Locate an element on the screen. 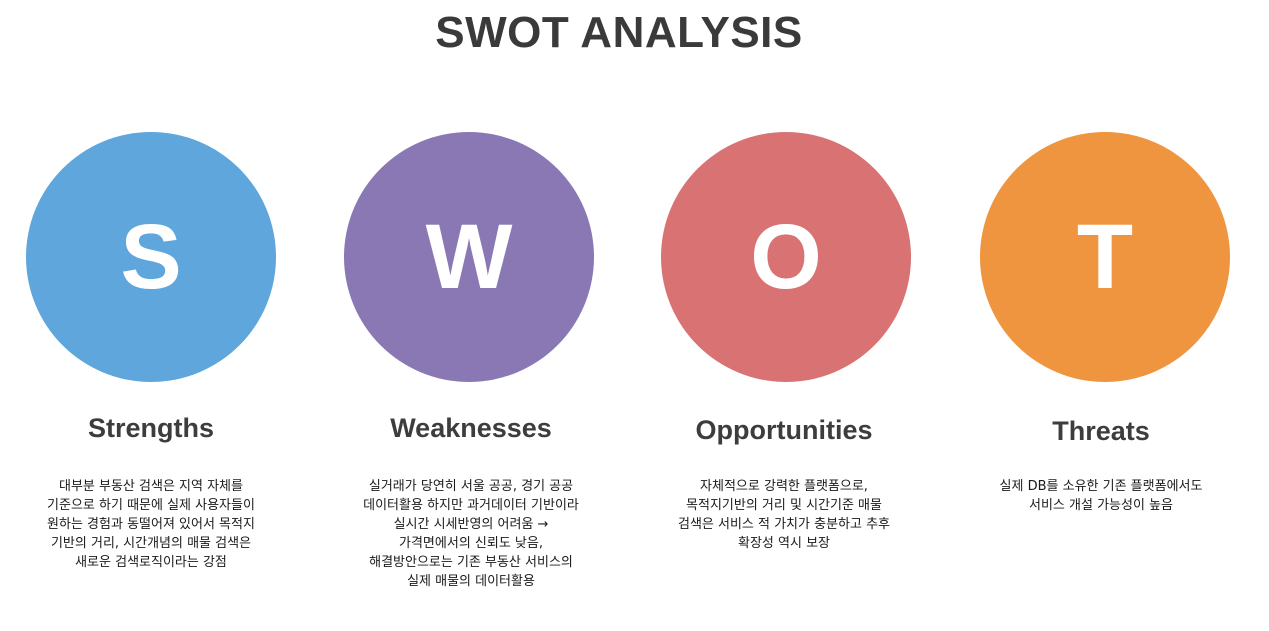  weaknesses-letter: W is located at coordinates (469, 256).